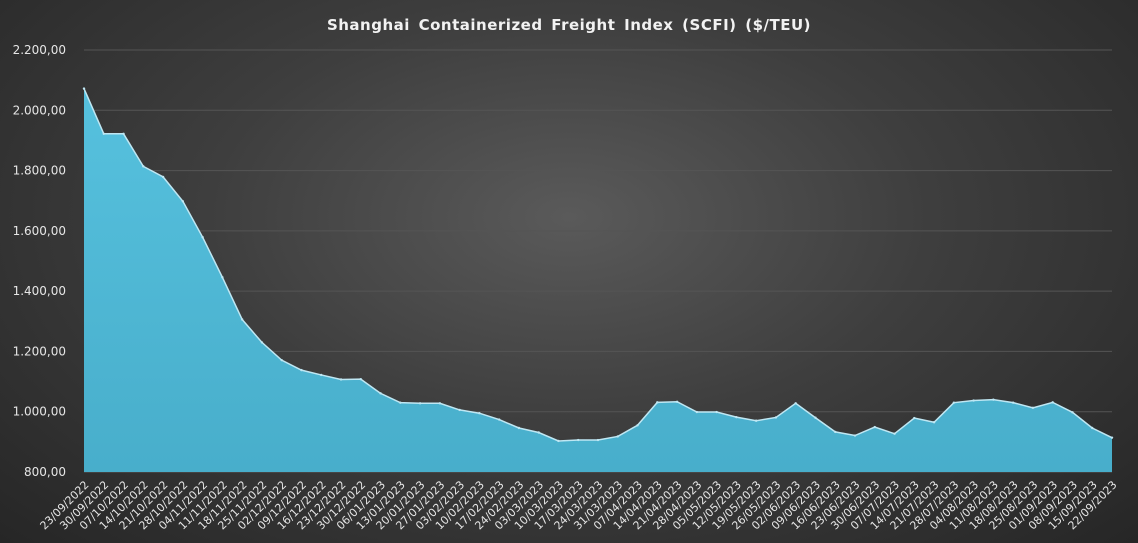 This screenshot has width=1138, height=543. What do you see at coordinates (39, 291) in the screenshot?
I see `y-tick-label: 1.400,00` at bounding box center [39, 291].